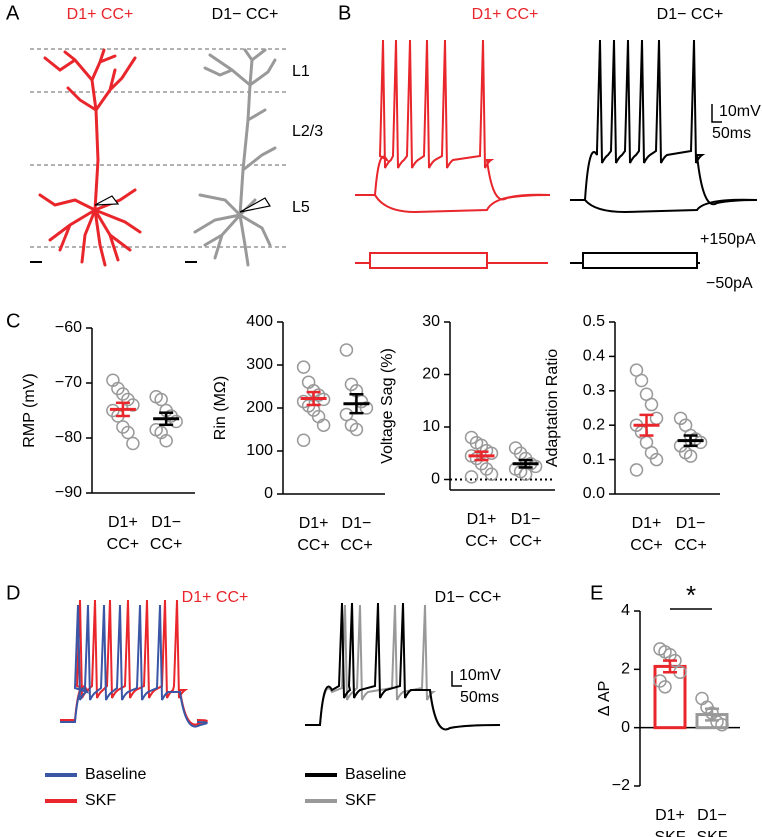 This screenshot has width=762, height=837. What do you see at coordinates (13, 321) in the screenshot?
I see `panel-label: C` at bounding box center [13, 321].